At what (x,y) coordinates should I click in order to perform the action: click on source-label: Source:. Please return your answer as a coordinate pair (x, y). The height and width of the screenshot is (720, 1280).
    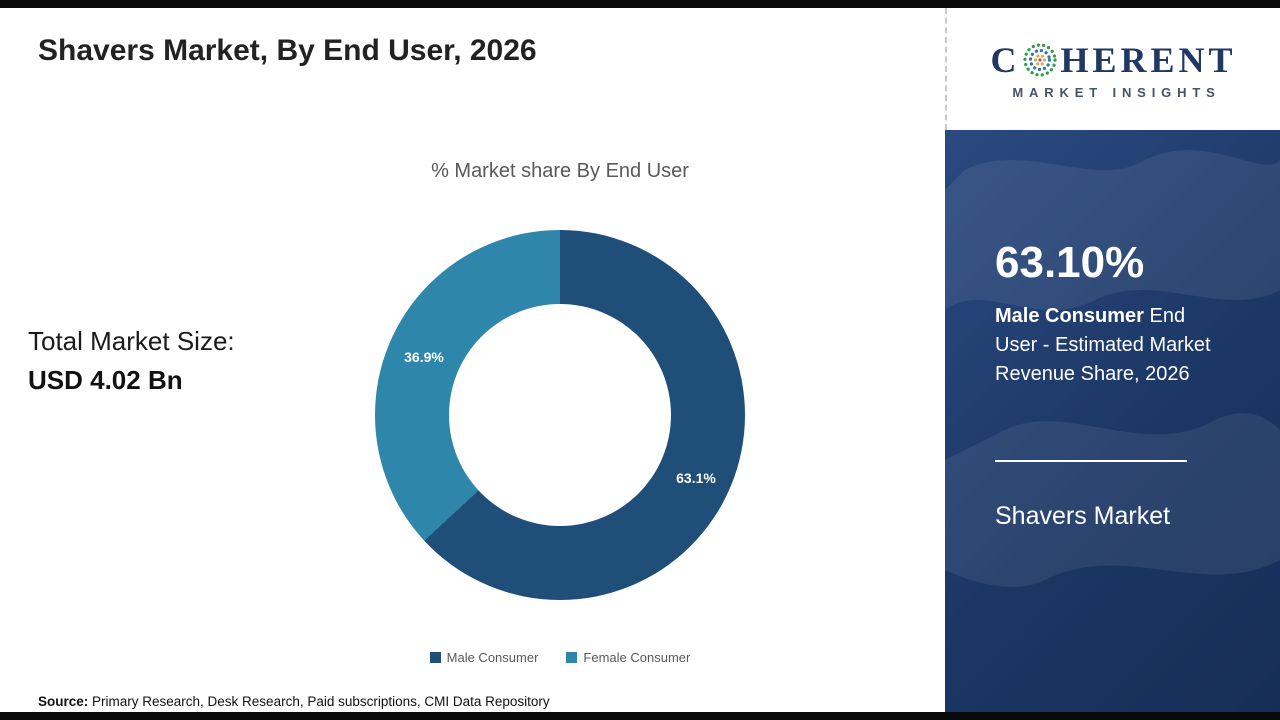
    Looking at the image, I should click on (63, 701).